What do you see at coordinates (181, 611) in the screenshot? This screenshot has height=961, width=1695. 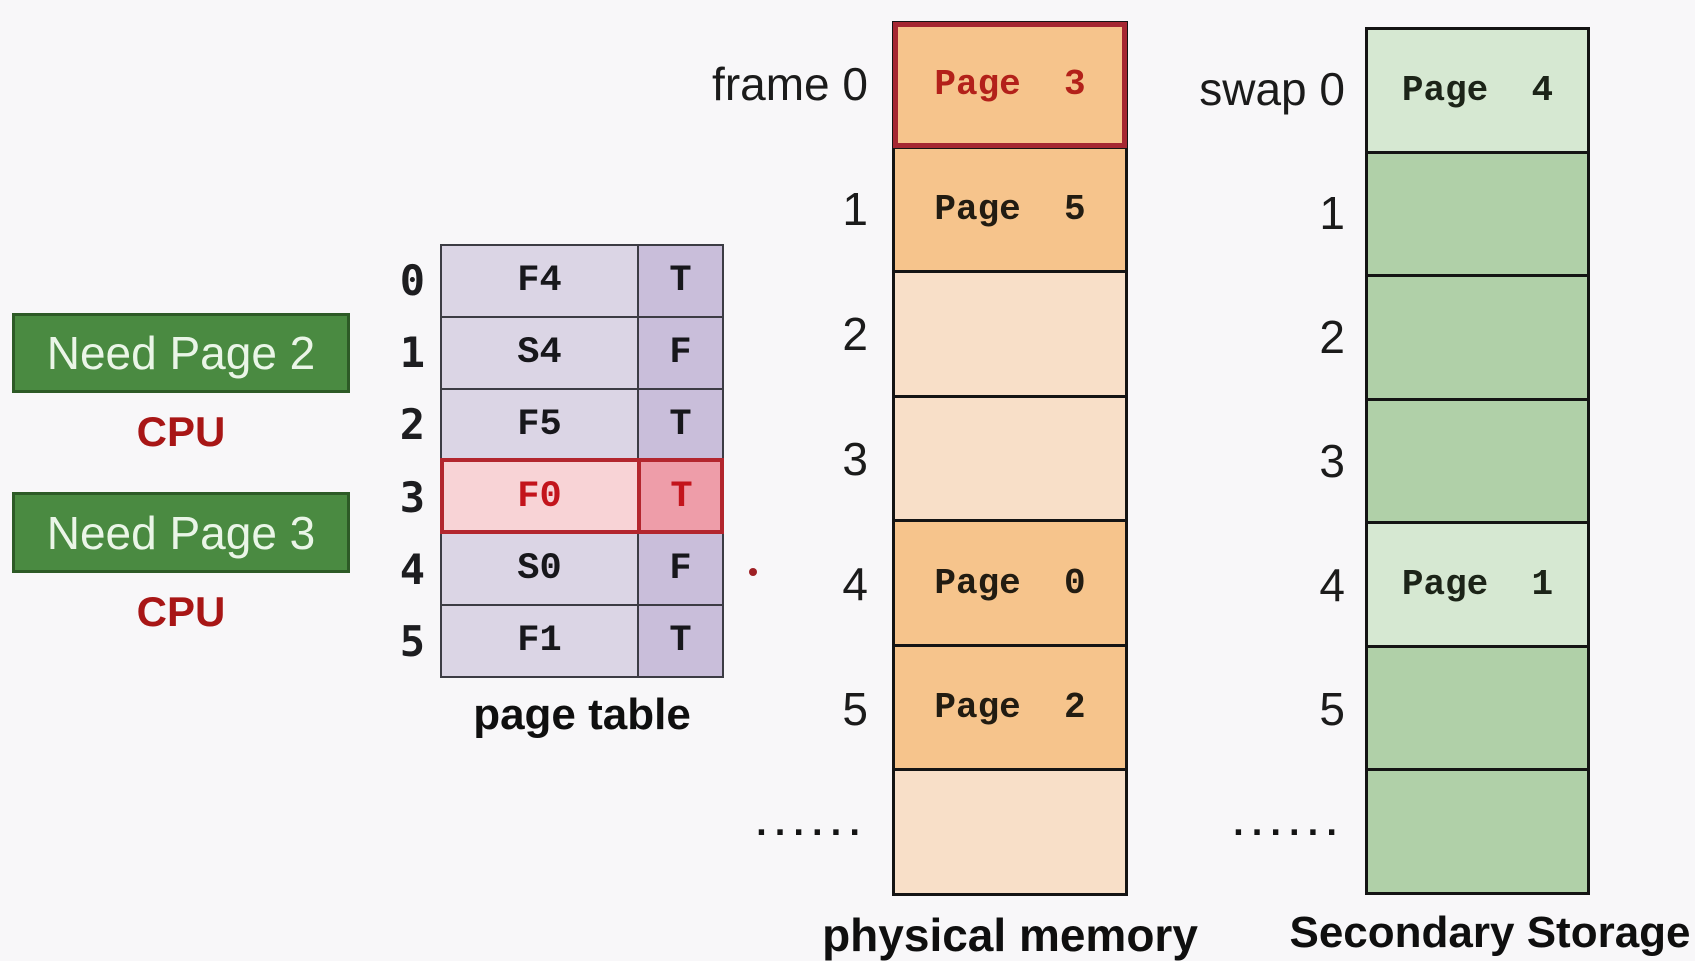 I see `cpu-label-2: CPU` at bounding box center [181, 611].